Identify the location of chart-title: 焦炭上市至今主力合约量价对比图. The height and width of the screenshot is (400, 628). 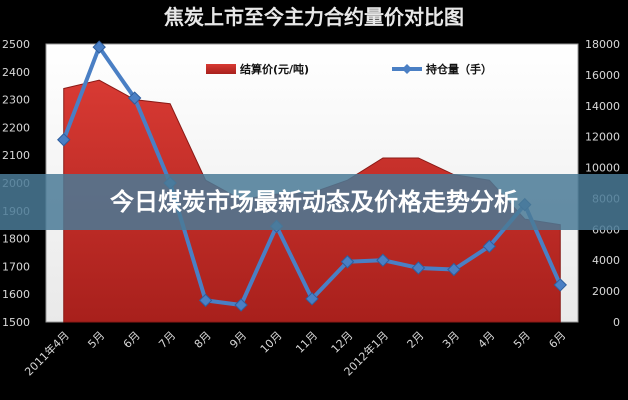
(314, 17).